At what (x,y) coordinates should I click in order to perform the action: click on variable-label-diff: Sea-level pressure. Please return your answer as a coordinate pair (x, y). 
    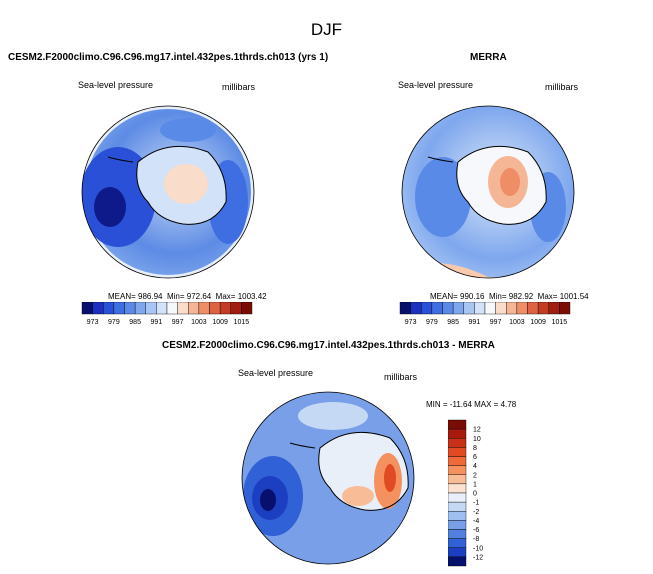
    Looking at the image, I should click on (276, 373).